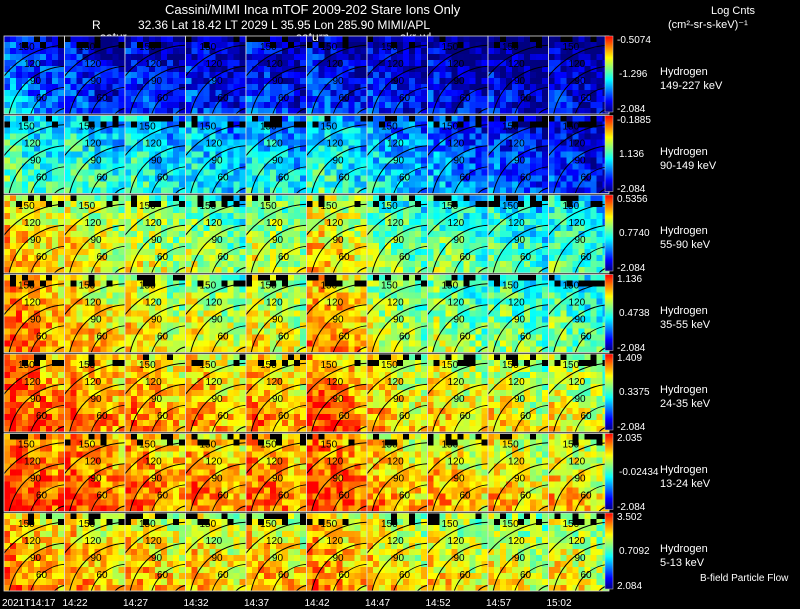 The width and height of the screenshot is (800, 609). Describe the element at coordinates (405, 257) in the screenshot. I see `contour-label: 60` at that location.